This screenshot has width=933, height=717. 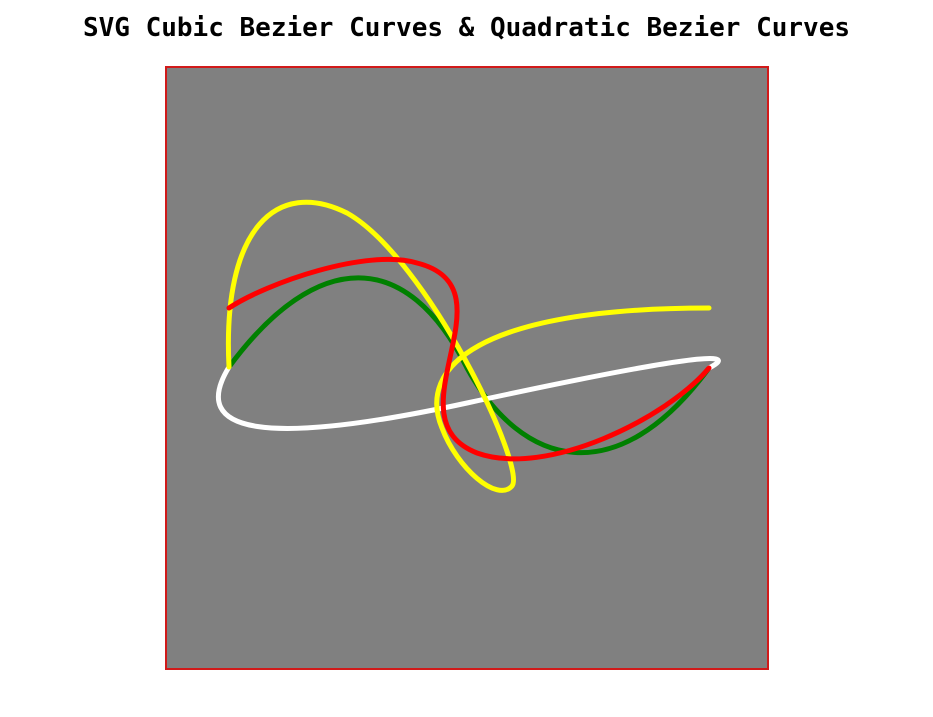 What do you see at coordinates (468, 393) in the screenshot?
I see `white-quadratic-curve` at bounding box center [468, 393].